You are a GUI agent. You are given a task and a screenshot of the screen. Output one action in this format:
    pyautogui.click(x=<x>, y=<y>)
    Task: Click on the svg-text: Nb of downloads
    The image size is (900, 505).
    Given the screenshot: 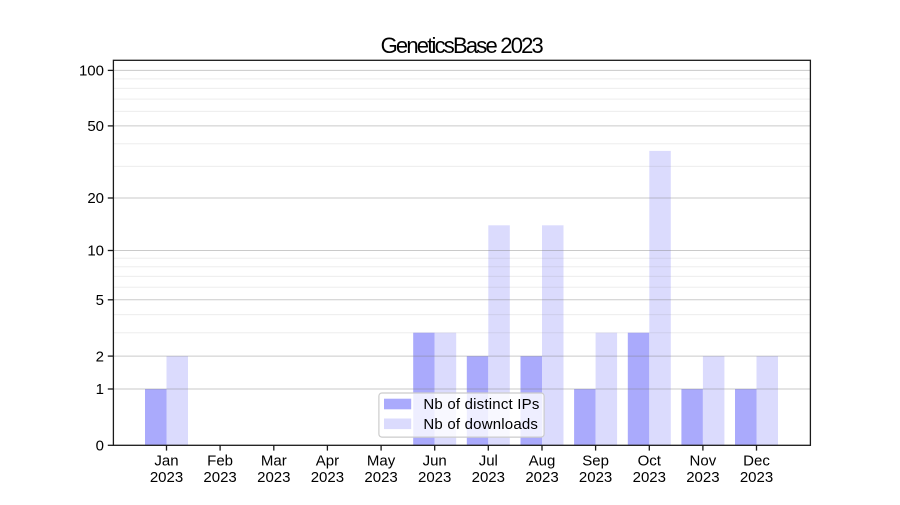 What is the action you would take?
    pyautogui.click(x=480, y=424)
    